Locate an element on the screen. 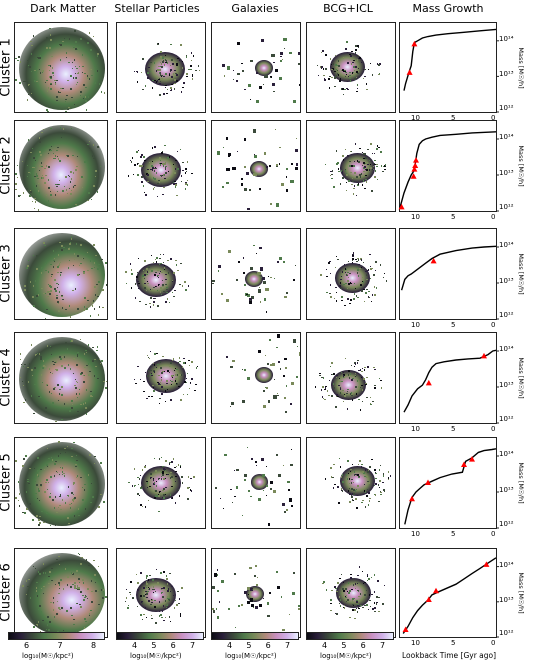 This screenshot has height=662, width=538. y-tick-label: 10¹⁴ is located at coordinates (506, 454).